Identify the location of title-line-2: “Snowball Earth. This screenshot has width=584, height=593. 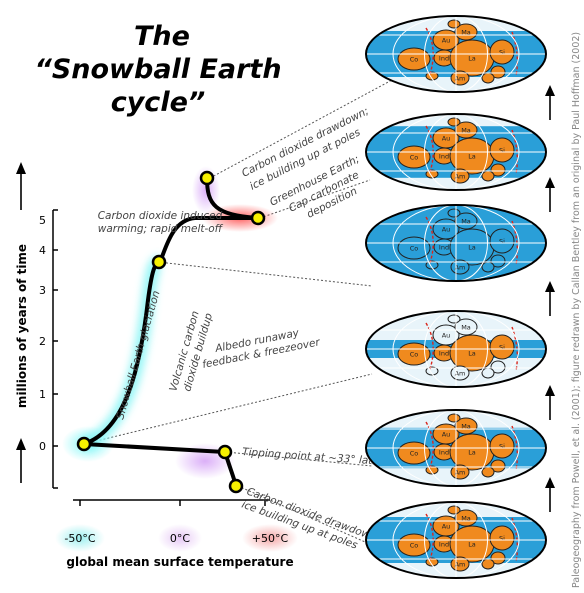
(157, 69).